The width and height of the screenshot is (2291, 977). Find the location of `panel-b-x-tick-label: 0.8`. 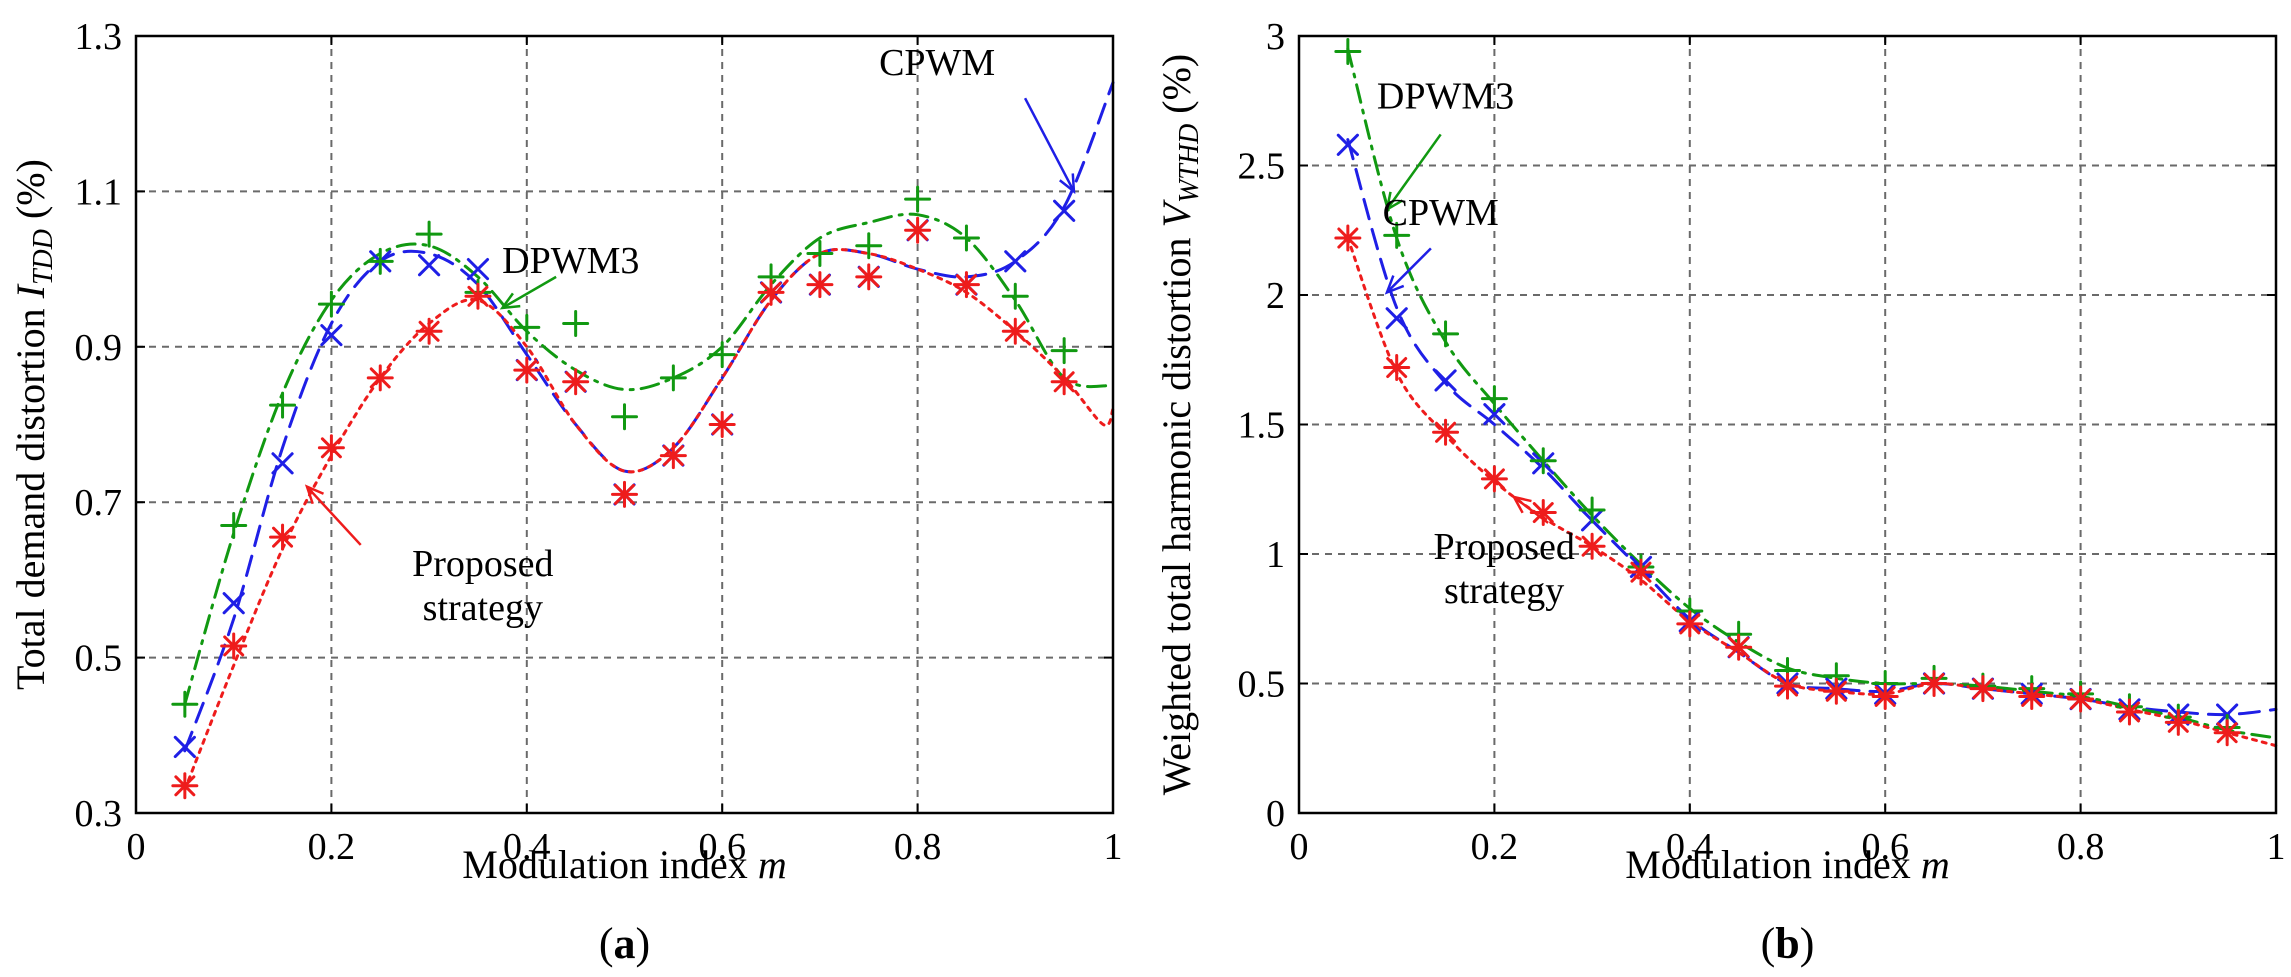

panel-b-x-tick-label: 0.8 is located at coordinates (2081, 847).